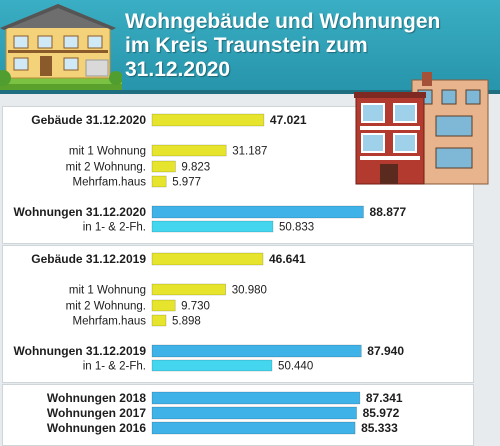 The width and height of the screenshot is (500, 446). What do you see at coordinates (379, 428) in the screenshot?
I see `data-label: 85.333` at bounding box center [379, 428].